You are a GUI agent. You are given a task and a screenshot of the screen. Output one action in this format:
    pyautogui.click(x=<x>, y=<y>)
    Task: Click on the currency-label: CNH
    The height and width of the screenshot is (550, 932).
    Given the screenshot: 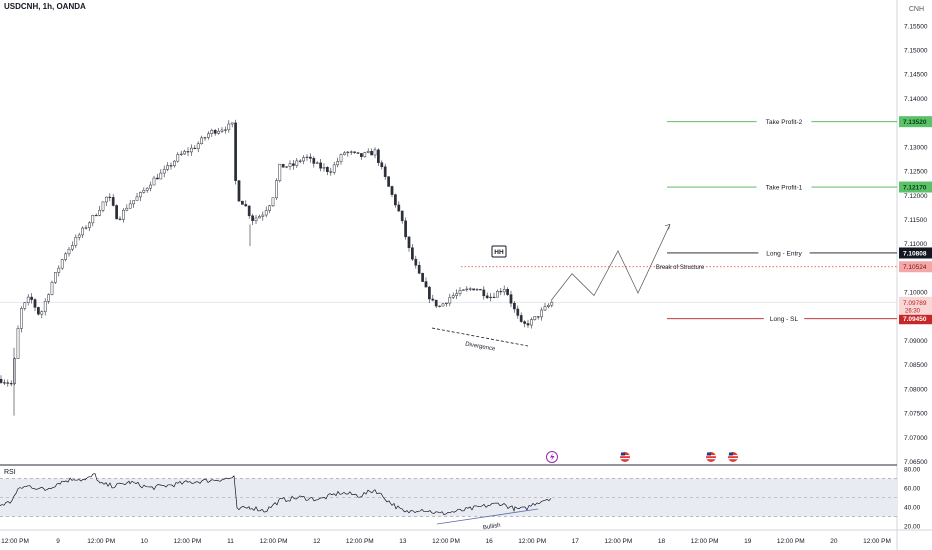 What is the action you would take?
    pyautogui.click(x=916, y=9)
    